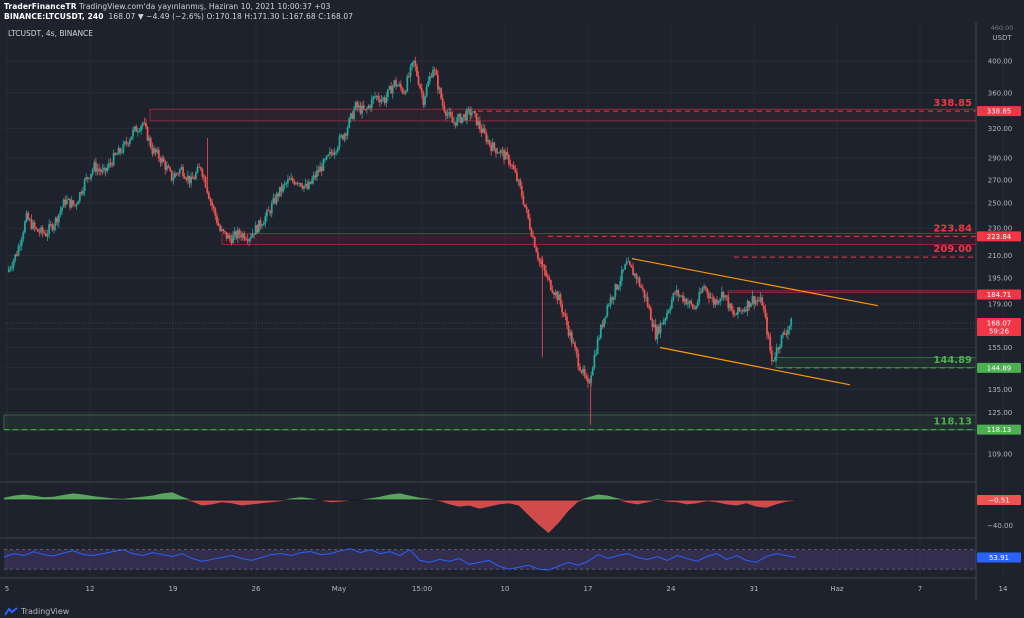  Describe the element at coordinates (837, 589) in the screenshot. I see `time-tick-label: Haz` at that location.